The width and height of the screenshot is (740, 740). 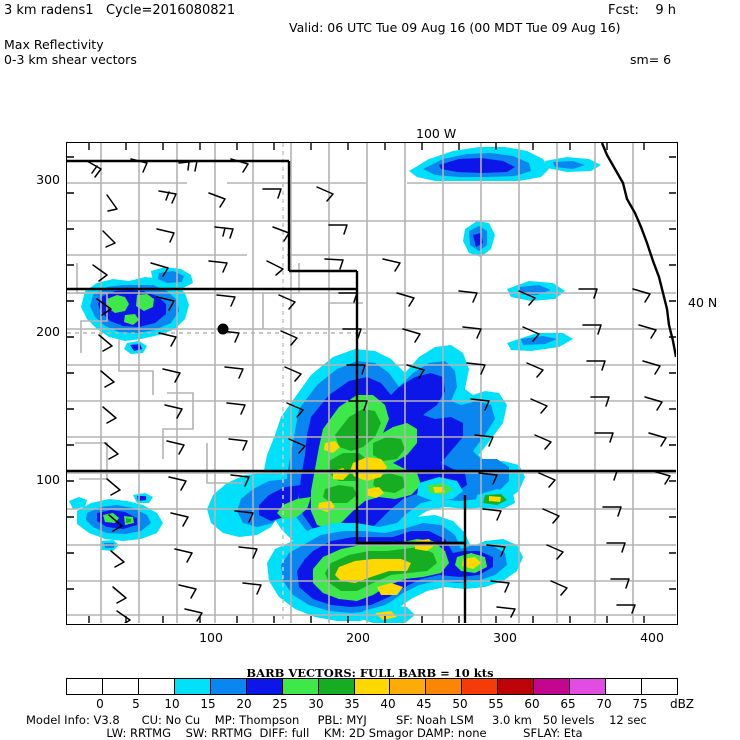 I want to click on cb-tick-20: 20, so click(x=244, y=704).